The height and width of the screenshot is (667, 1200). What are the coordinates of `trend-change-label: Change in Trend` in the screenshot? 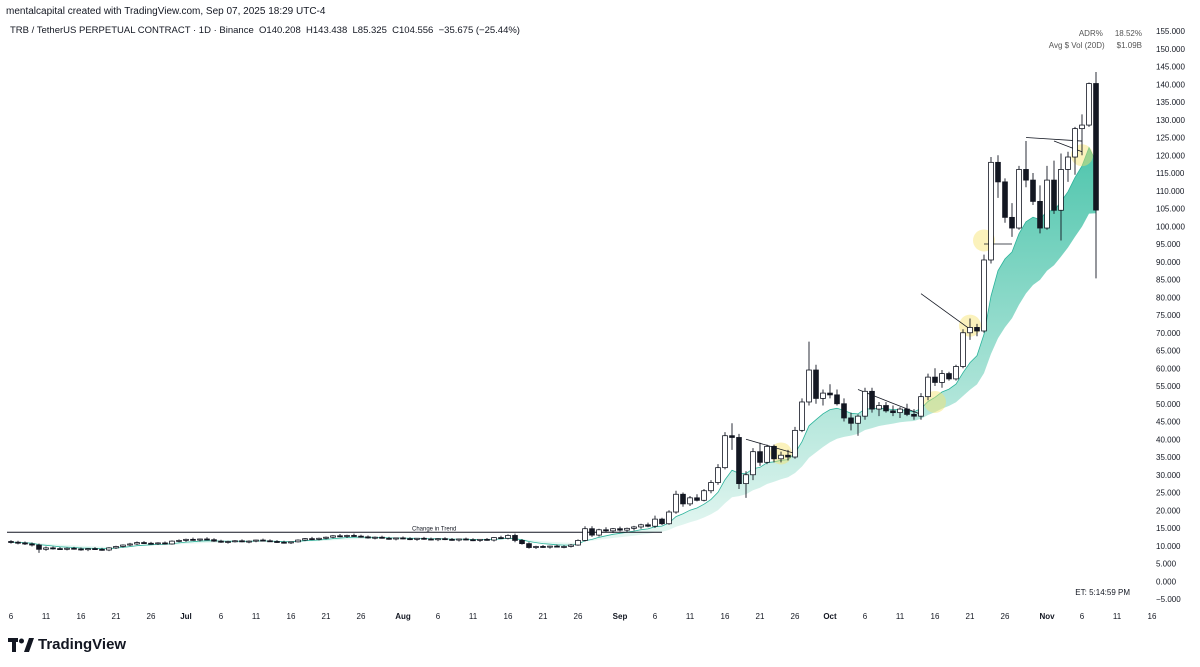 It's located at (434, 529).